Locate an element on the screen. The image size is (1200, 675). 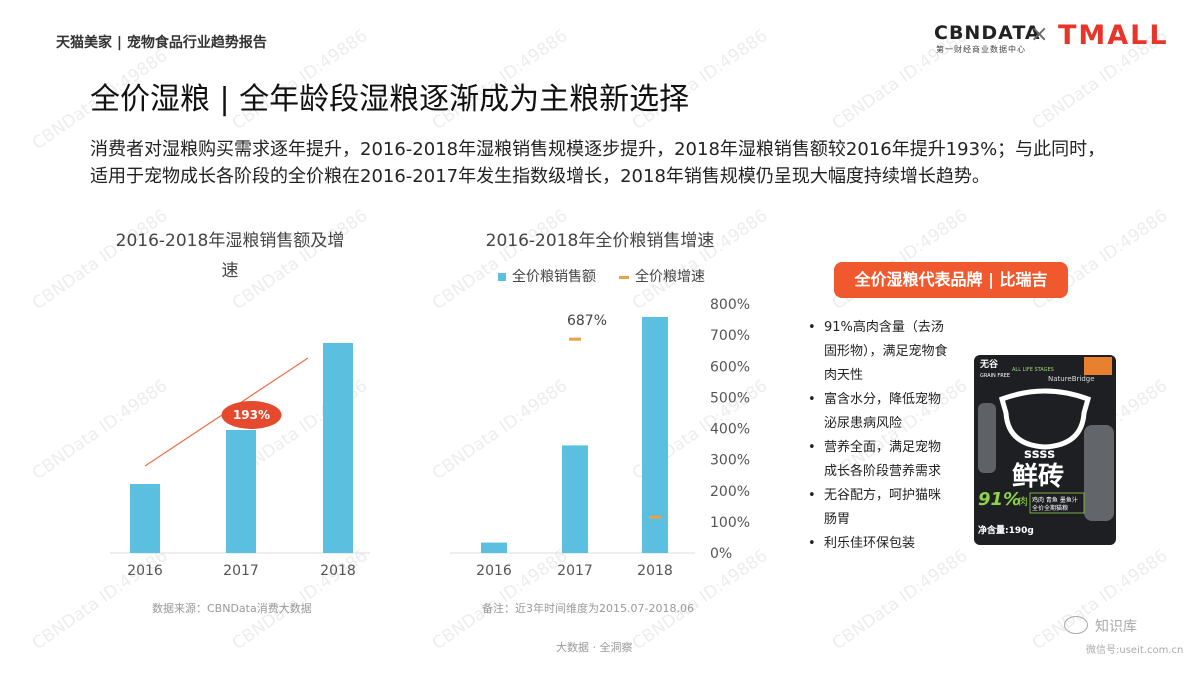
chart2-source-note: 备注：近3年时间维度为2015.07-2018.06 is located at coordinates (588, 608).